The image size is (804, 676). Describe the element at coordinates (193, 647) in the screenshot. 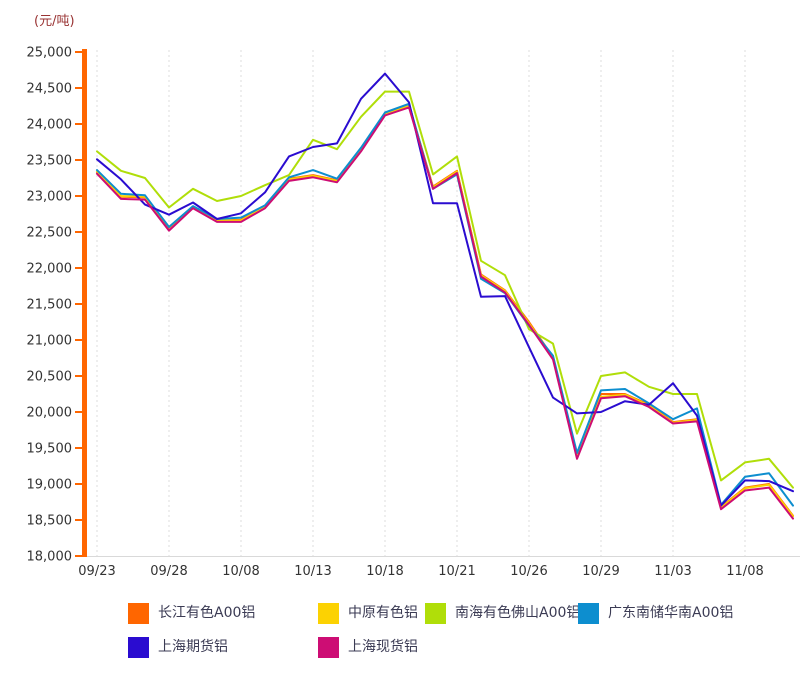

I see `legend-label: 上海期货铝` at that location.